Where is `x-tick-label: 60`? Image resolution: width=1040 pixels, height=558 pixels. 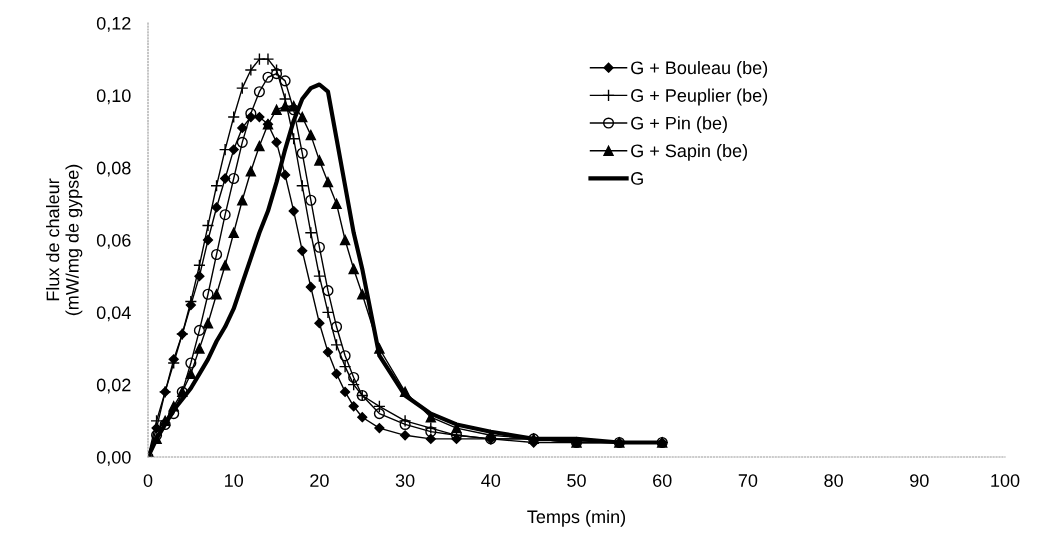 x-tick-label: 60 is located at coordinates (662, 480).